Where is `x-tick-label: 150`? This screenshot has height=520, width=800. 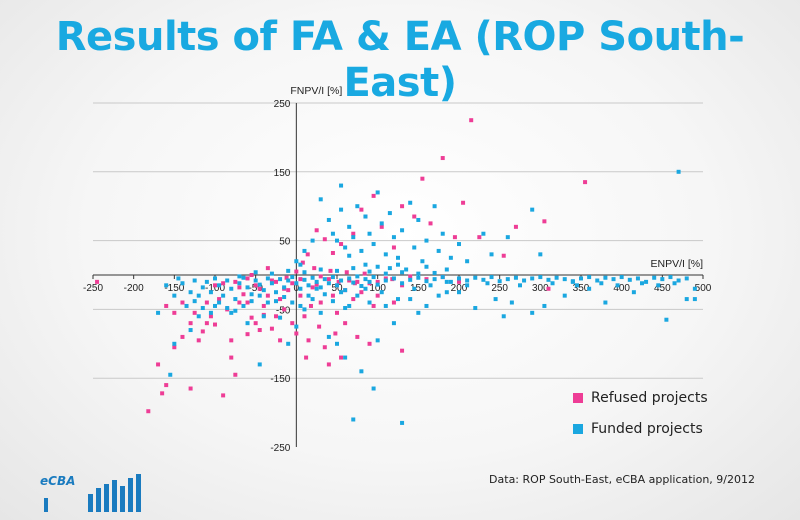 x-tick-label: 150 is located at coordinates (418, 288).